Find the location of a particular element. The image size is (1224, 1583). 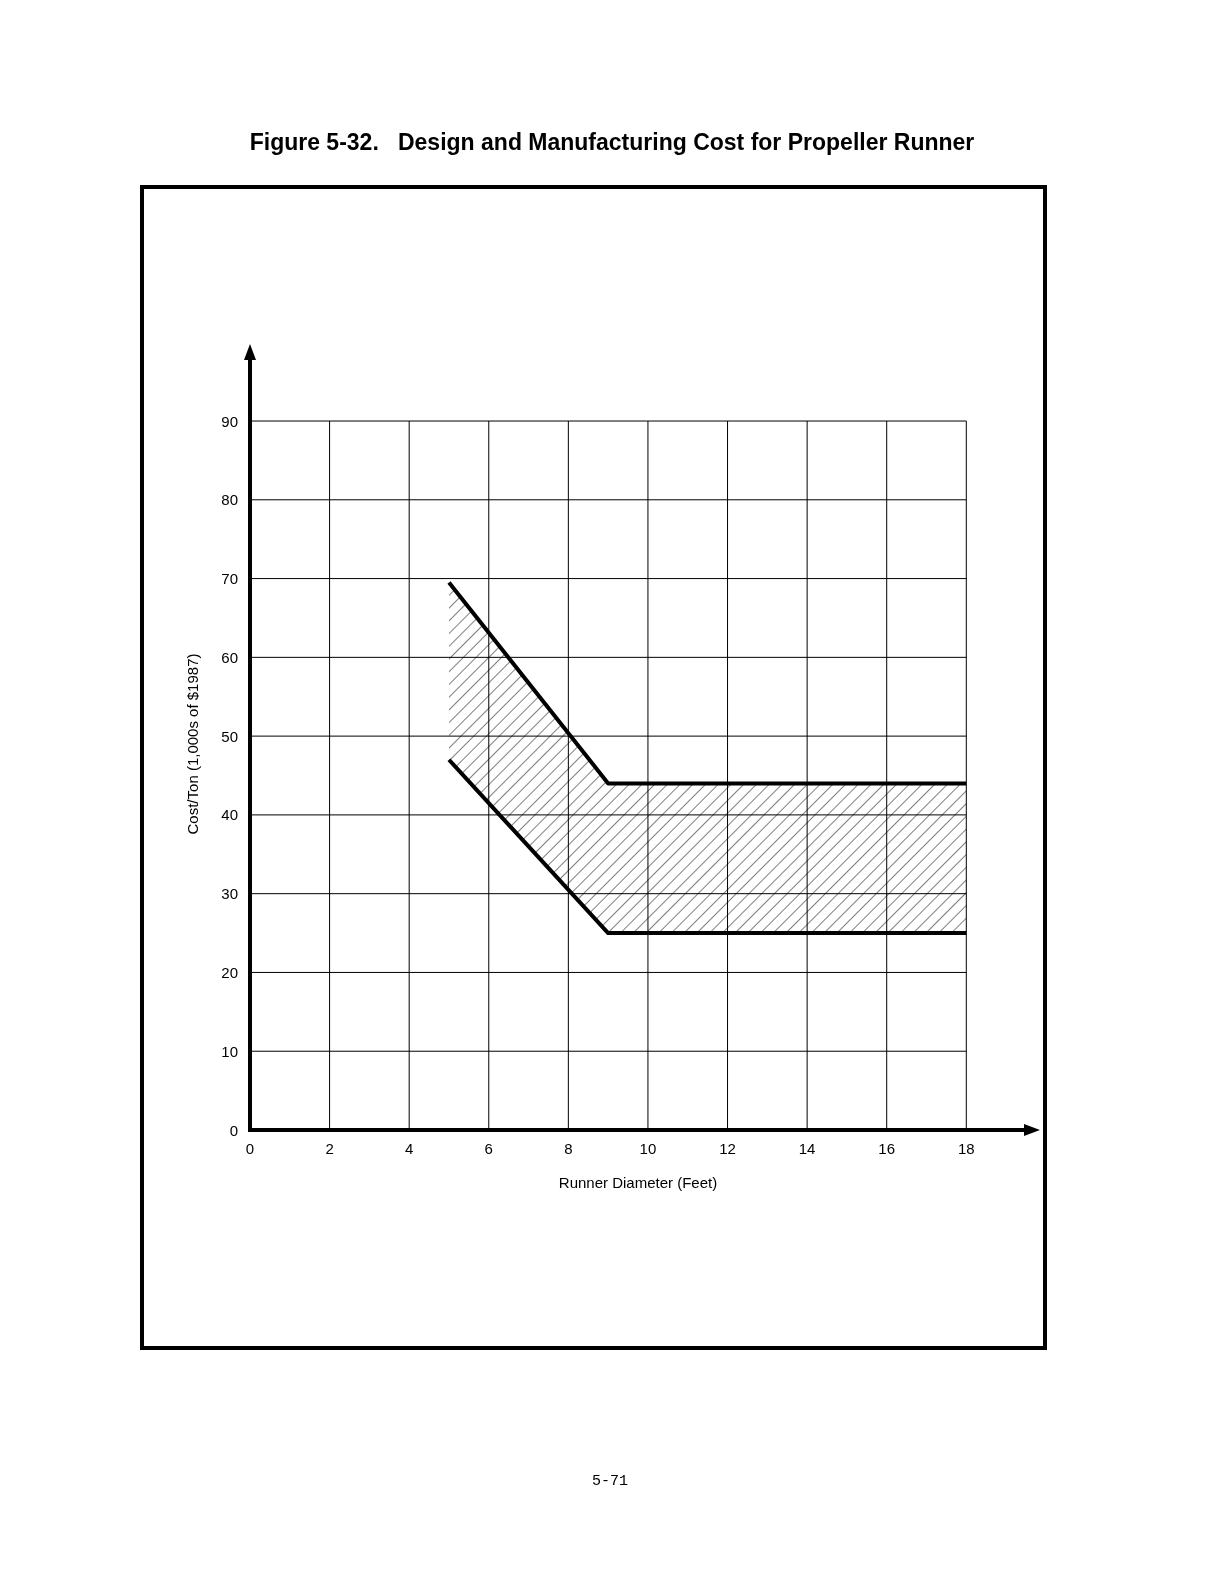

x-tick-label: 0 is located at coordinates (250, 1148).